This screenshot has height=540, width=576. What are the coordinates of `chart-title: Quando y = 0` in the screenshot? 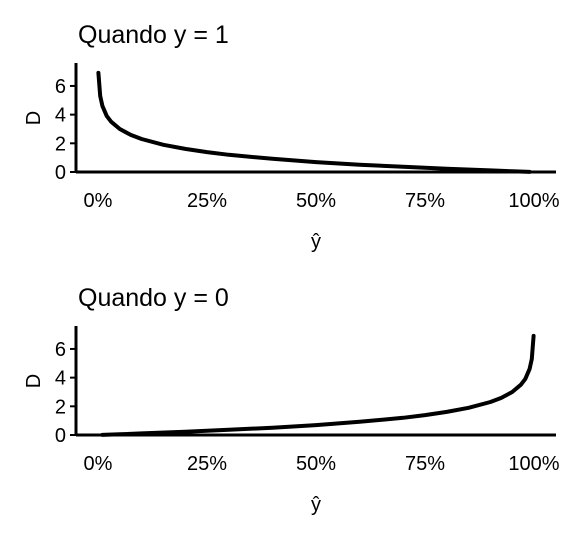 It's located at (153, 298).